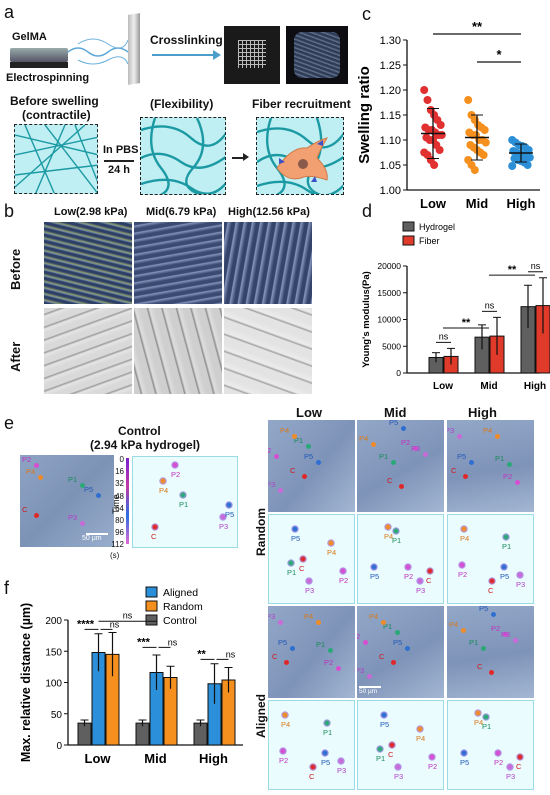  What do you see at coordinates (183, 607) in the screenshot?
I see `f-legend-label: Random` at bounding box center [183, 607].